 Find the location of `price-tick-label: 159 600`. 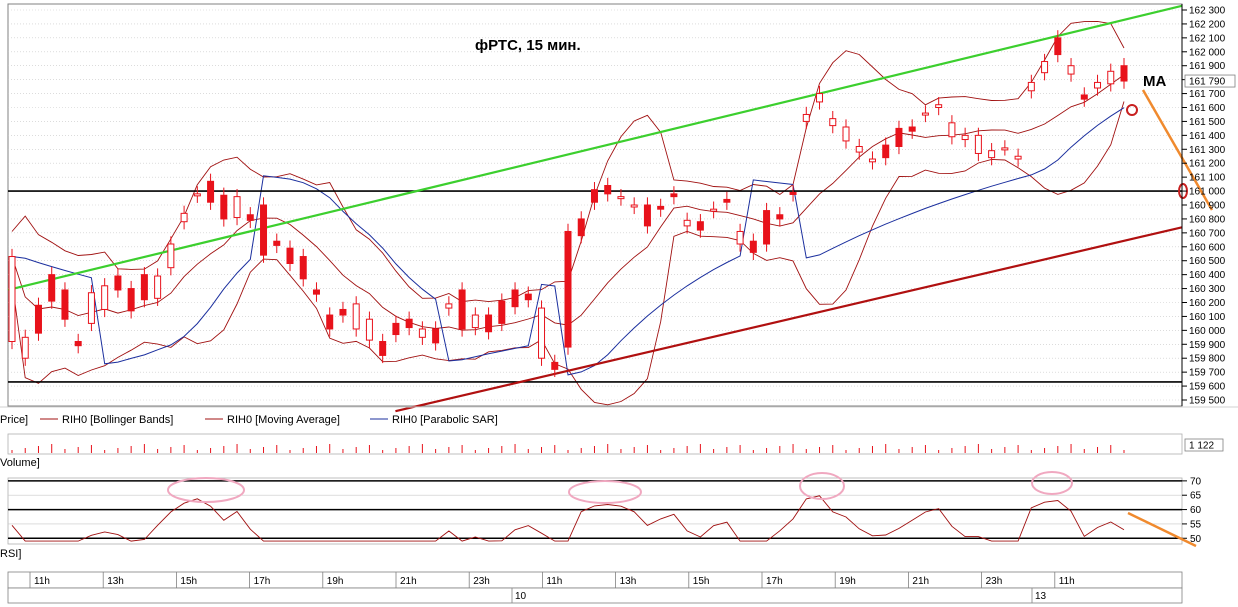

price-tick-label: 159 600 is located at coordinates (1207, 387).